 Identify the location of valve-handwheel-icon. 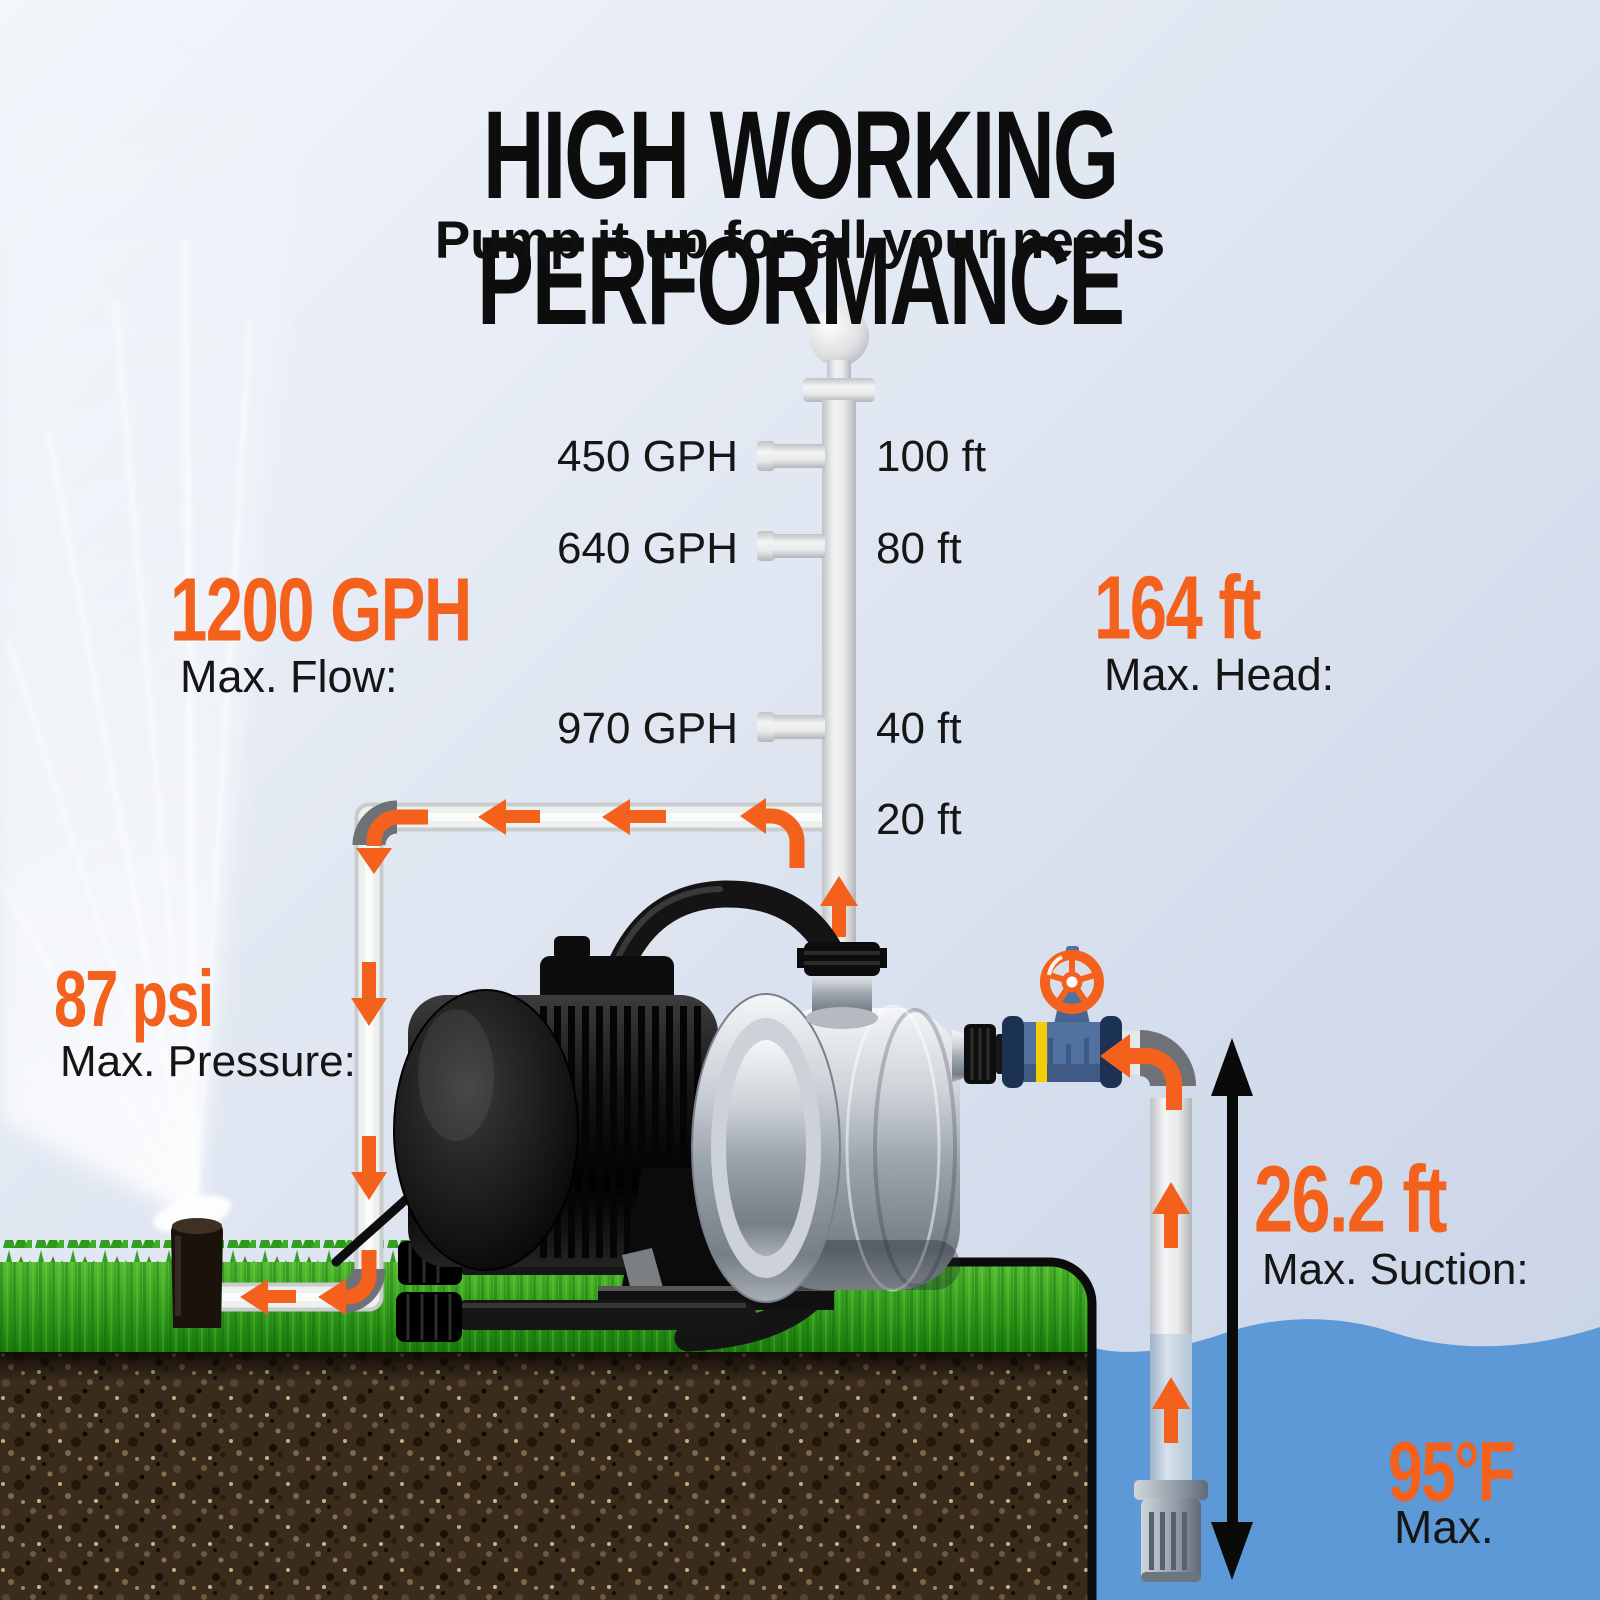
(1072, 982).